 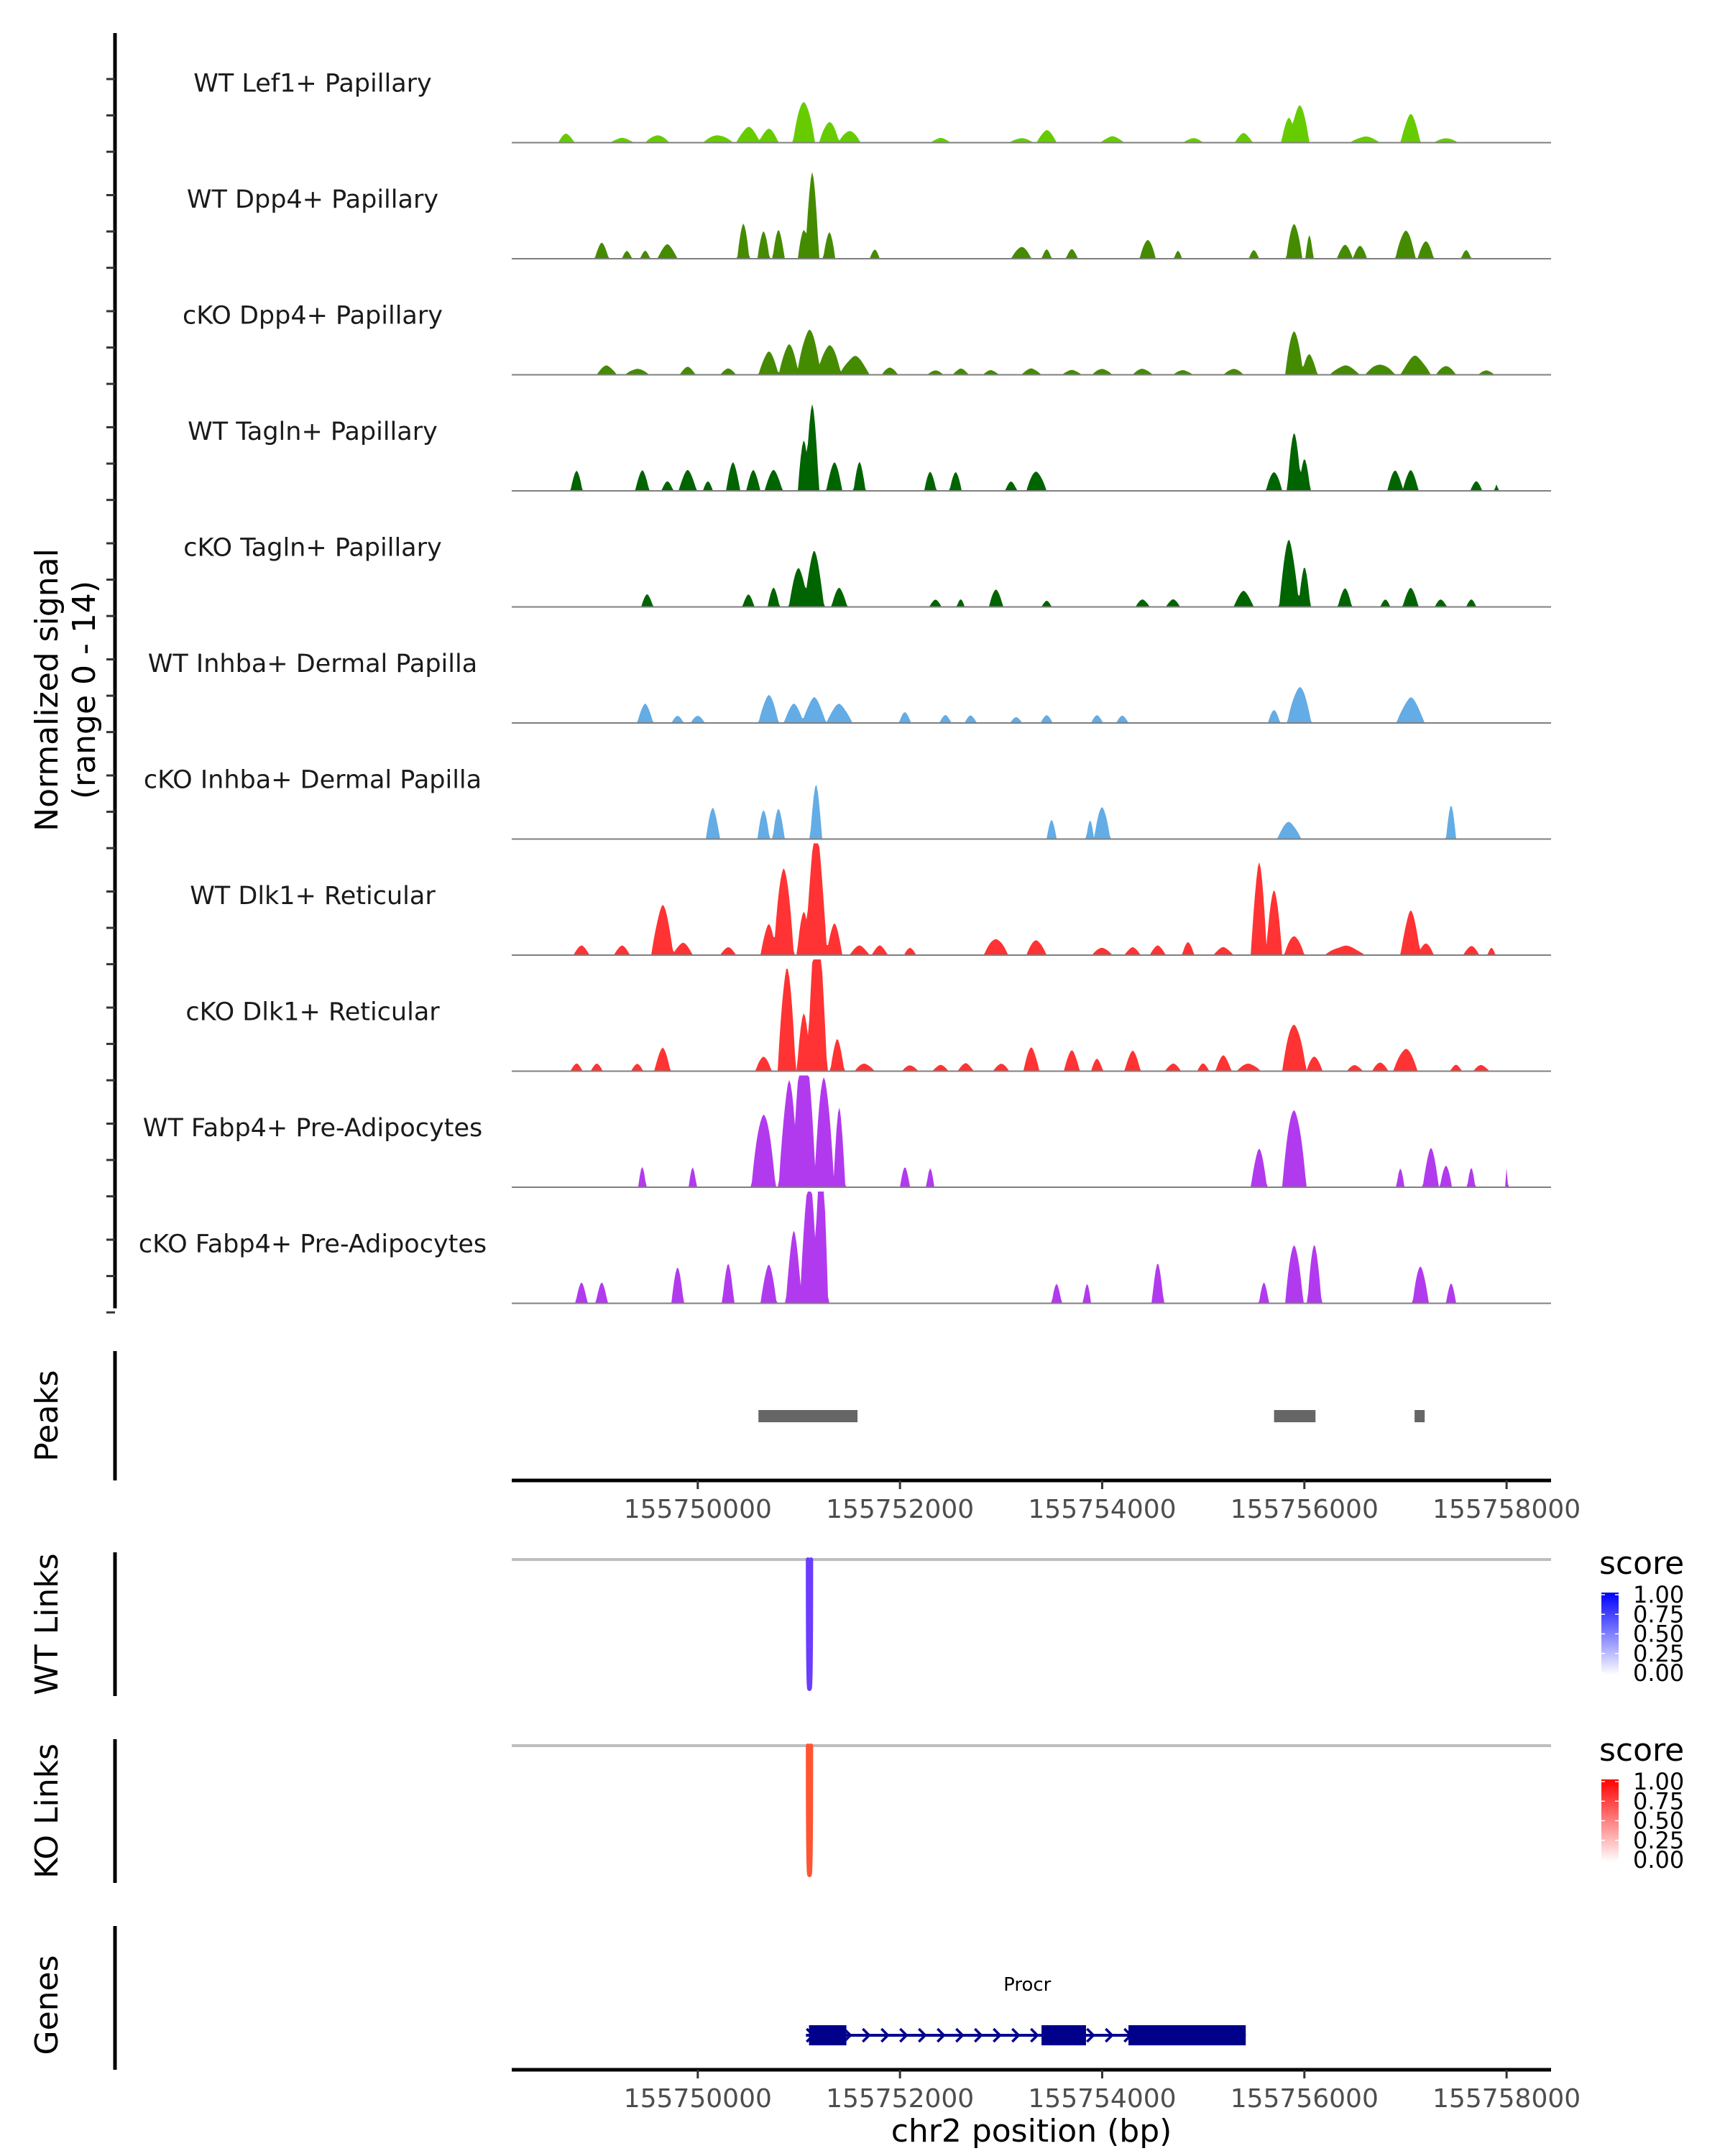 What do you see at coordinates (47, 1811) in the screenshot?
I see `ko-links-panel-title: KO Links` at bounding box center [47, 1811].